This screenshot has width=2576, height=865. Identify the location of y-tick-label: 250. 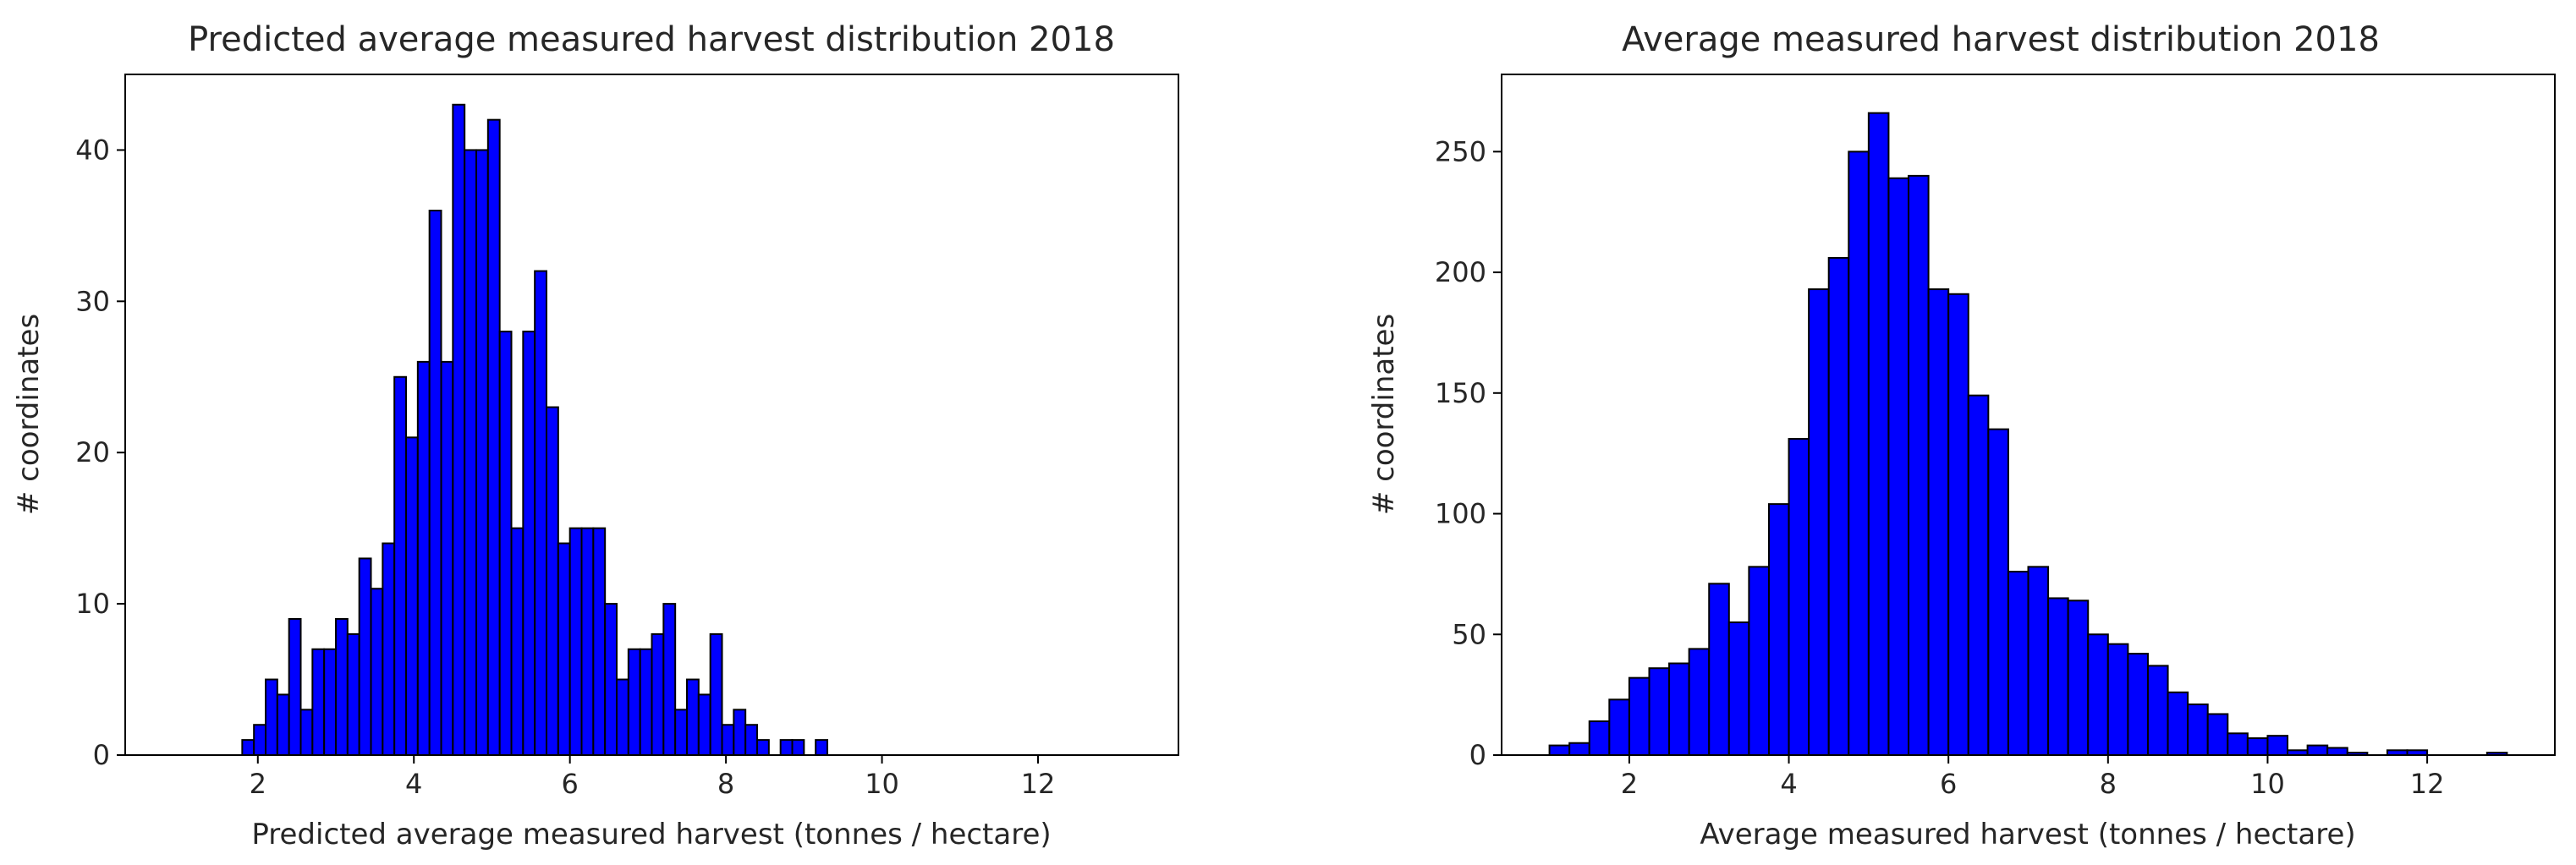
(1461, 151).